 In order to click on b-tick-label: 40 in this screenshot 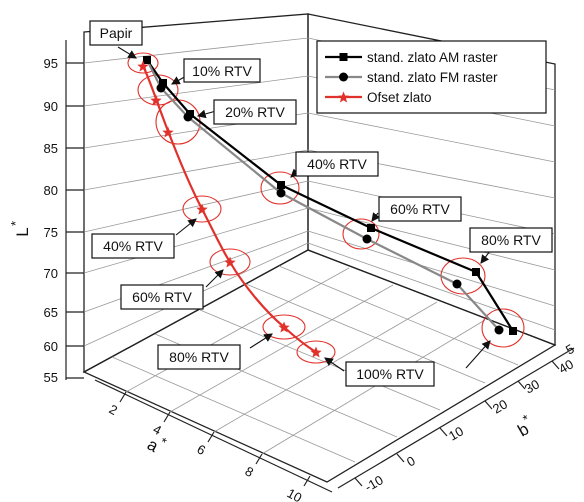, I will do `click(566, 366)`.